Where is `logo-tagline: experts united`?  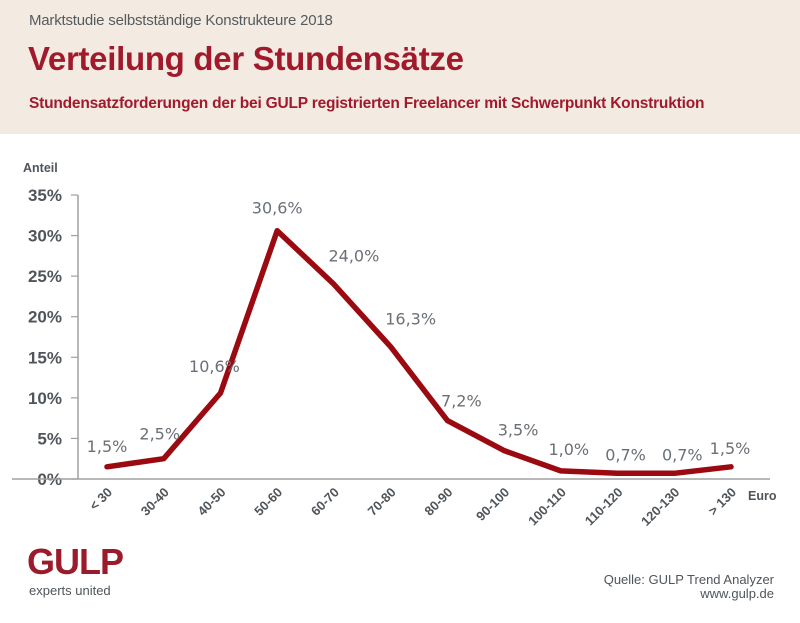
logo-tagline: experts united is located at coordinates (70, 590).